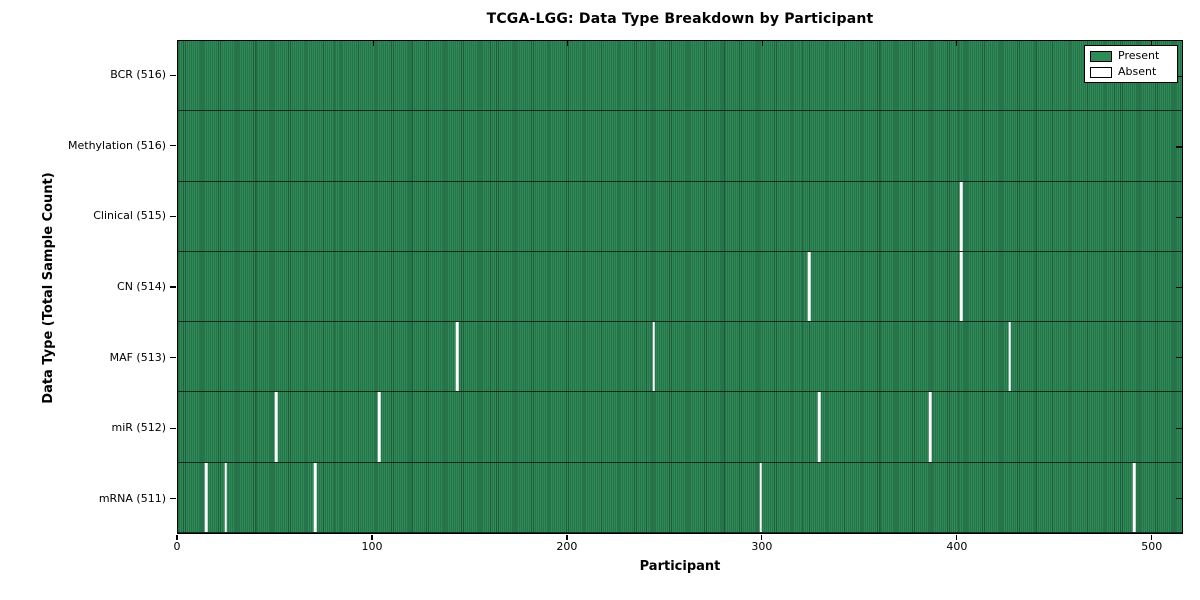 The width and height of the screenshot is (1200, 600). What do you see at coordinates (680, 76) in the screenshot?
I see `heatmap-row-BCR` at bounding box center [680, 76].